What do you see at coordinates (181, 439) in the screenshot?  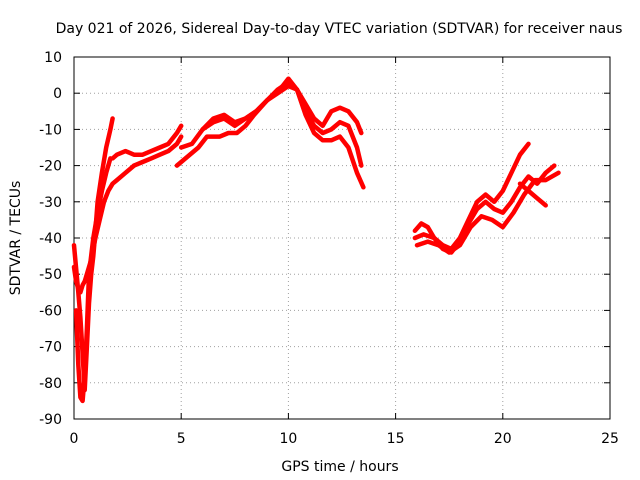 I see `x-tick-label: 5` at bounding box center [181, 439].